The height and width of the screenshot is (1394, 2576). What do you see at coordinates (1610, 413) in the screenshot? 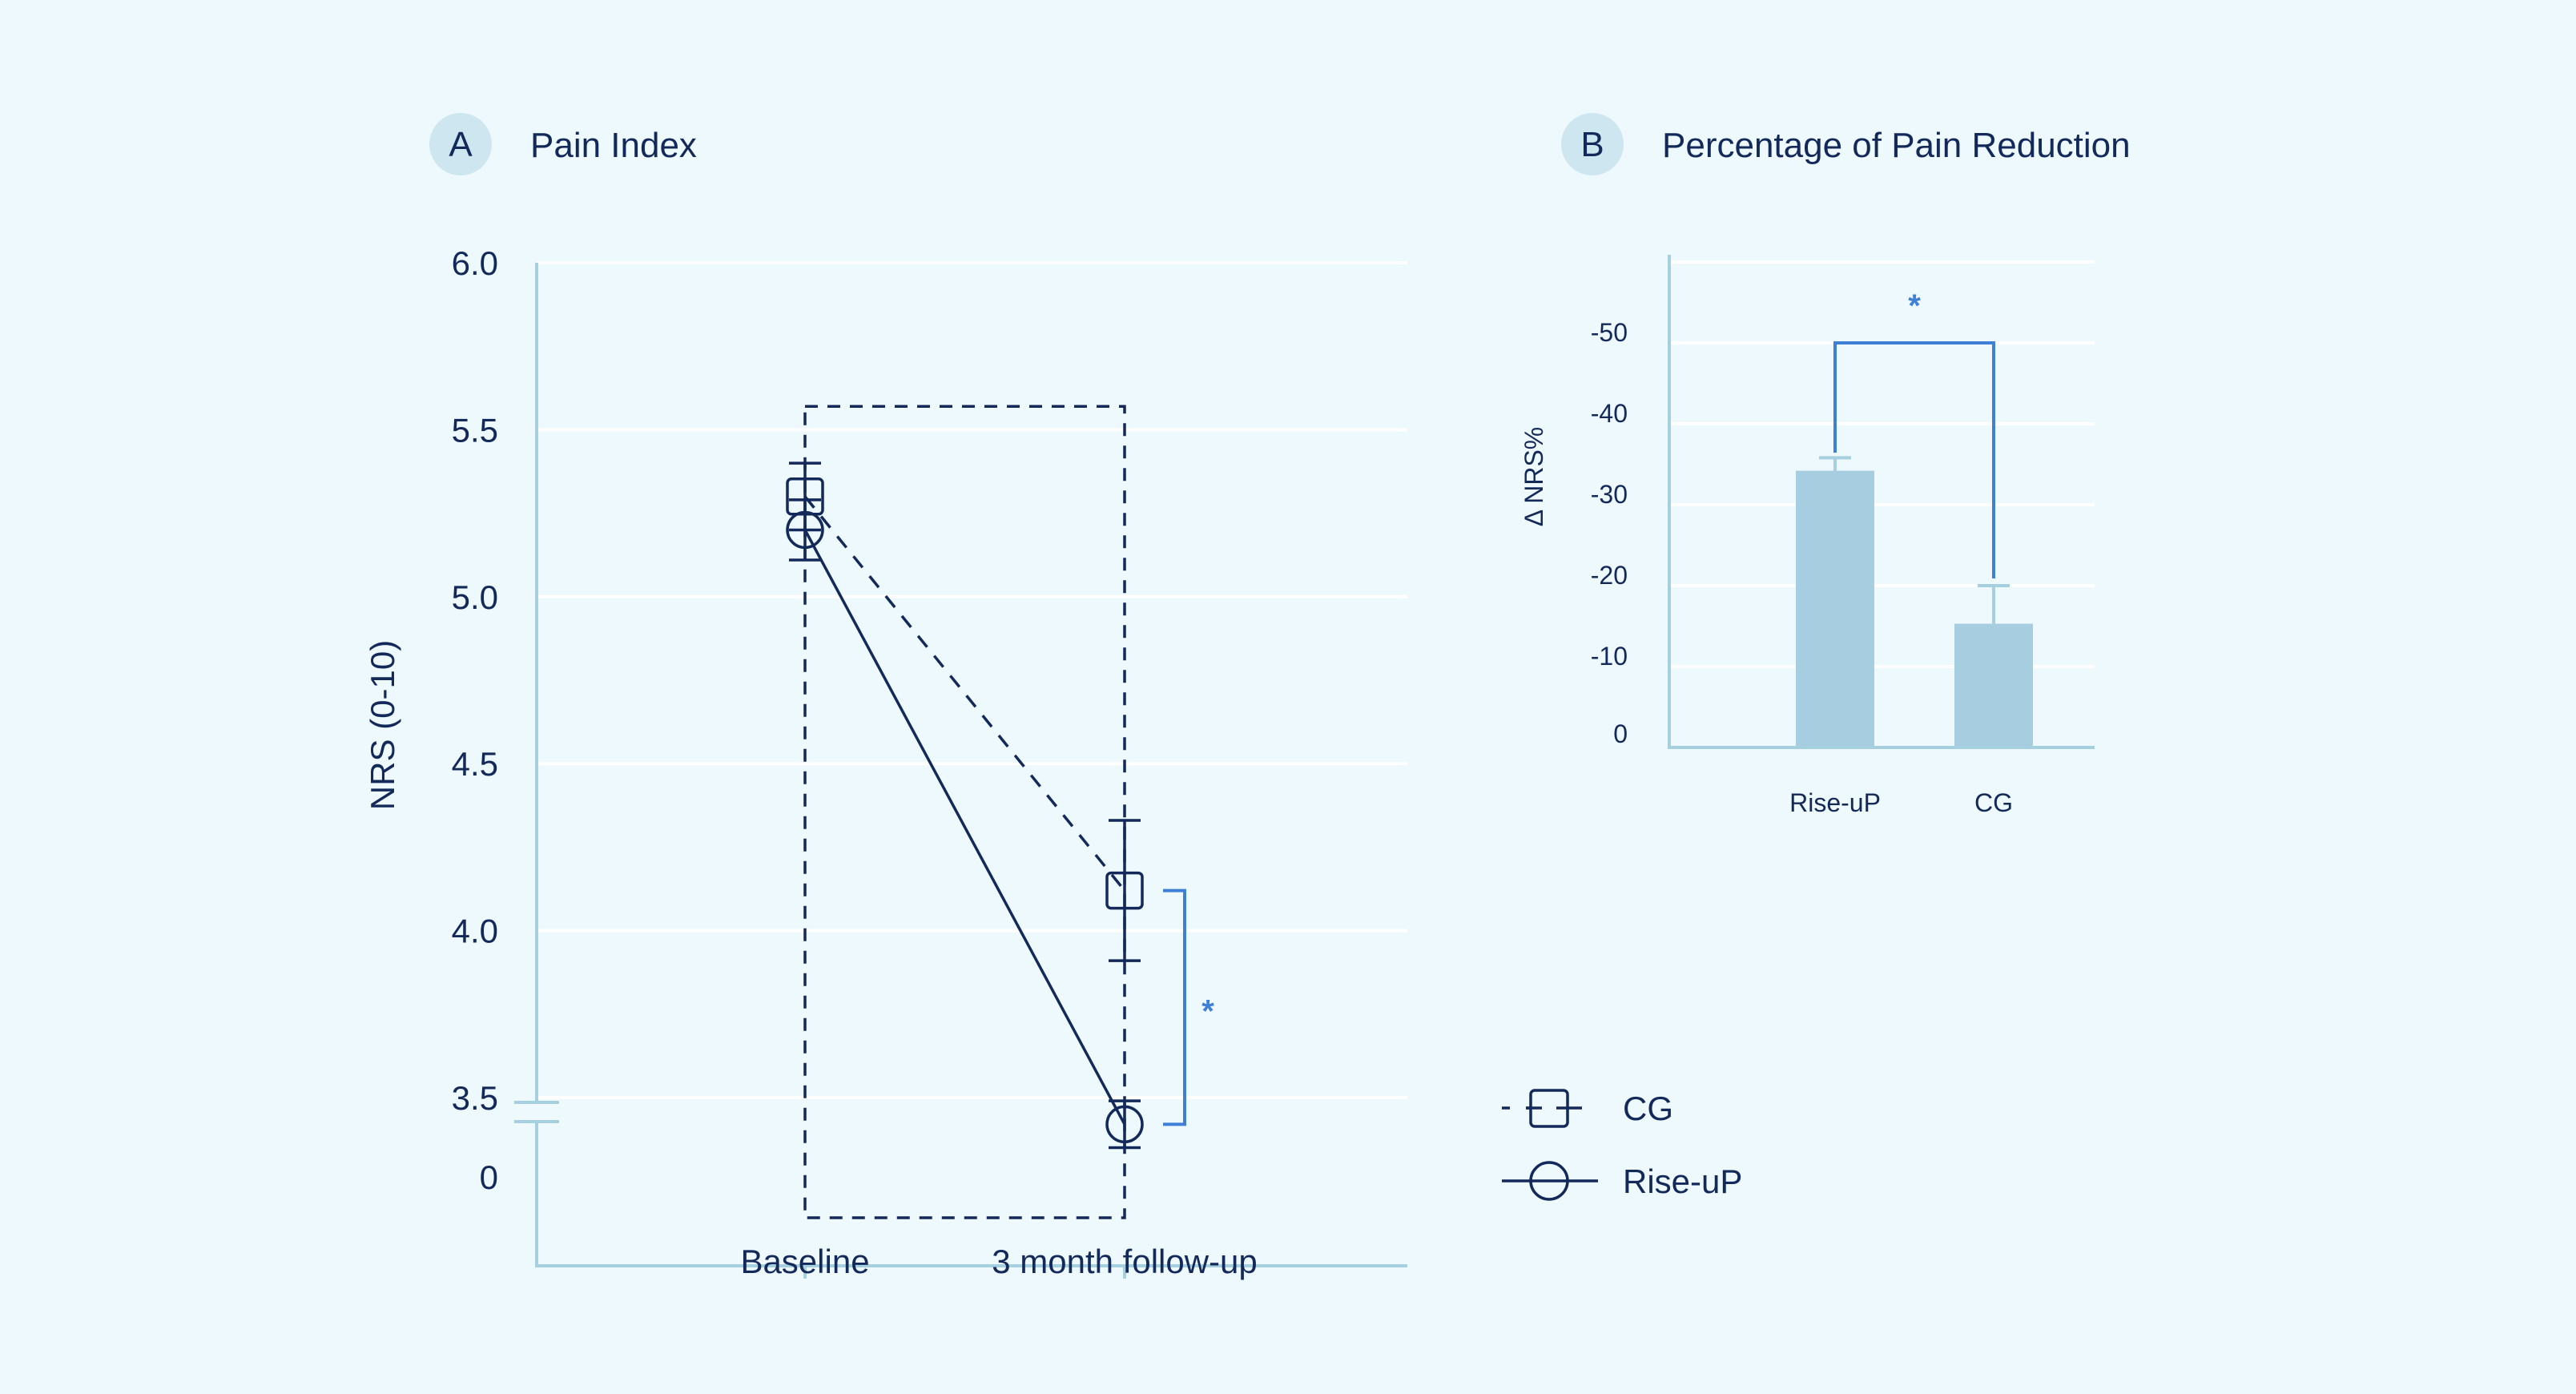
I see `y-tick-label: -40` at bounding box center [1610, 413].